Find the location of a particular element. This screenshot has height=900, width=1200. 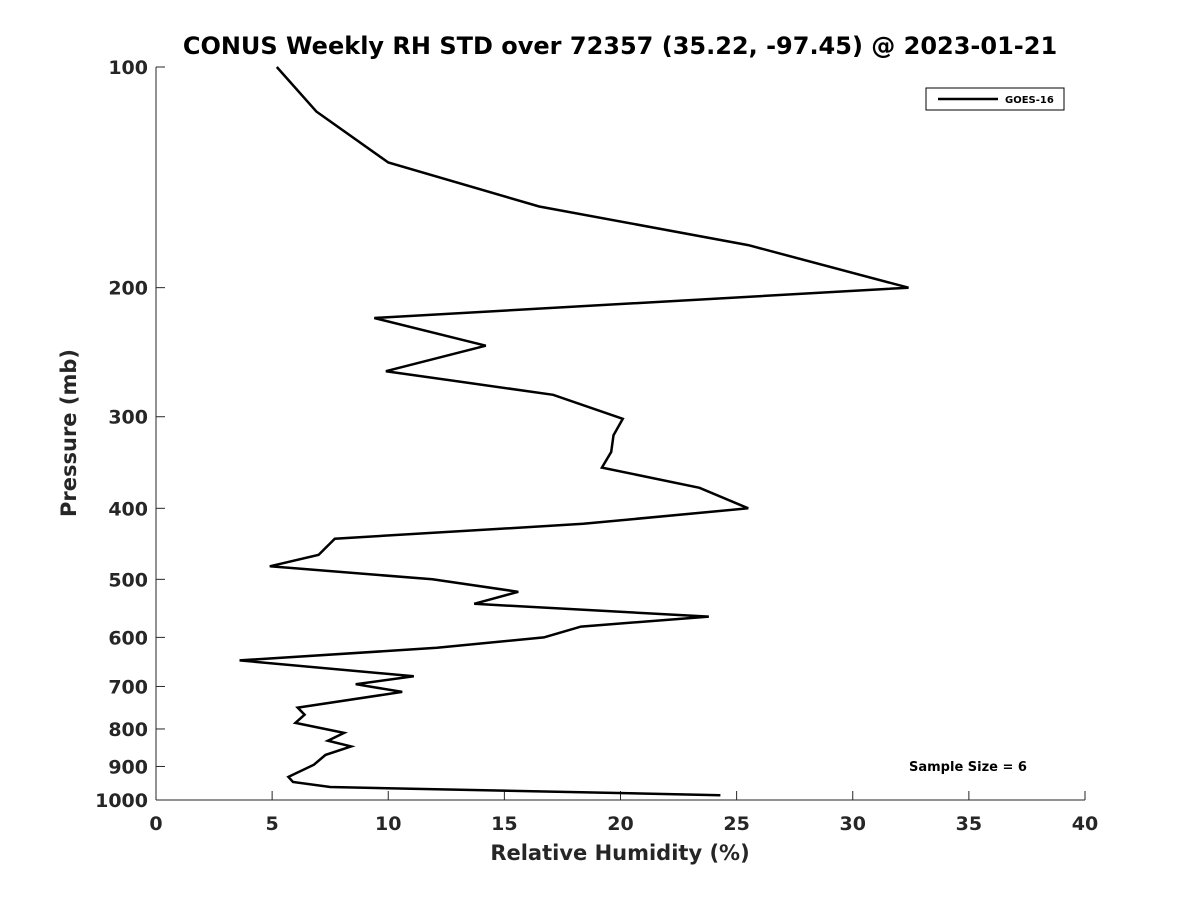

y-tick-label: 200 is located at coordinates (128, 289).